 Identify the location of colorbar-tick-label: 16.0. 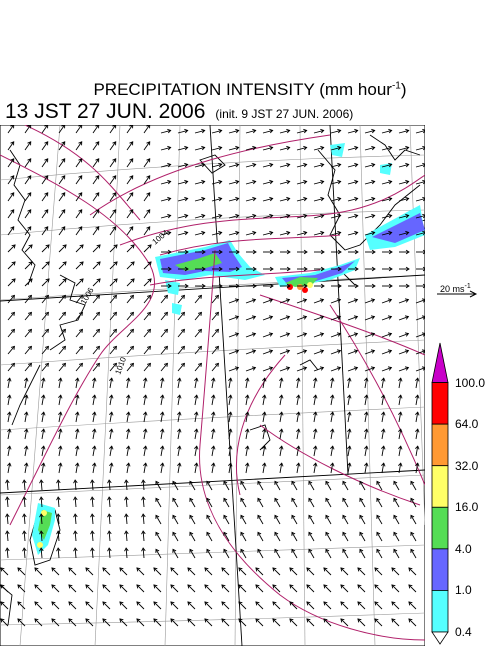
(467, 507).